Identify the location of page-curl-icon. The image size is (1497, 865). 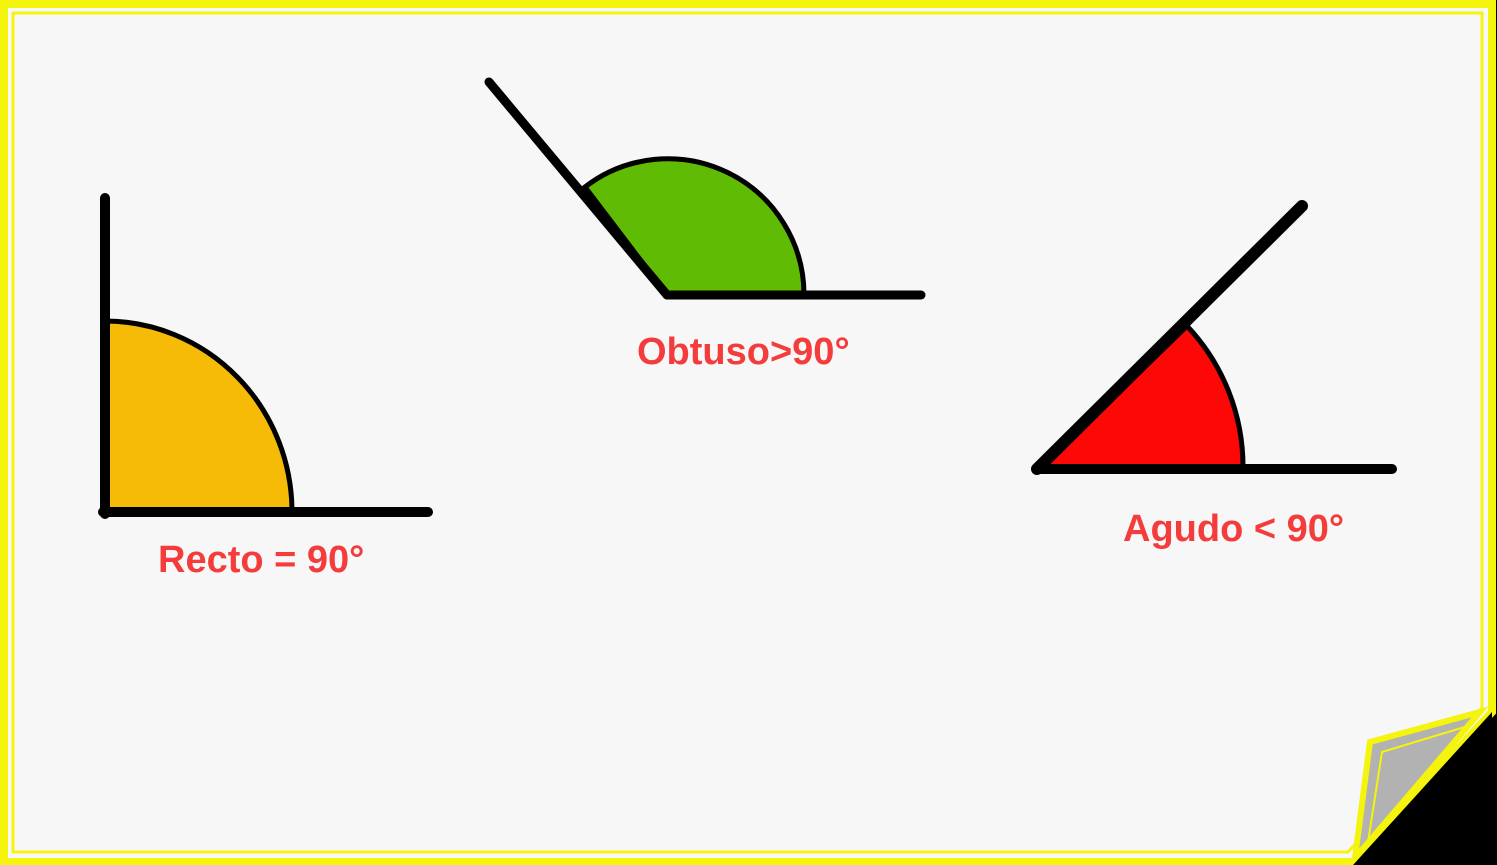
(1421, 785).